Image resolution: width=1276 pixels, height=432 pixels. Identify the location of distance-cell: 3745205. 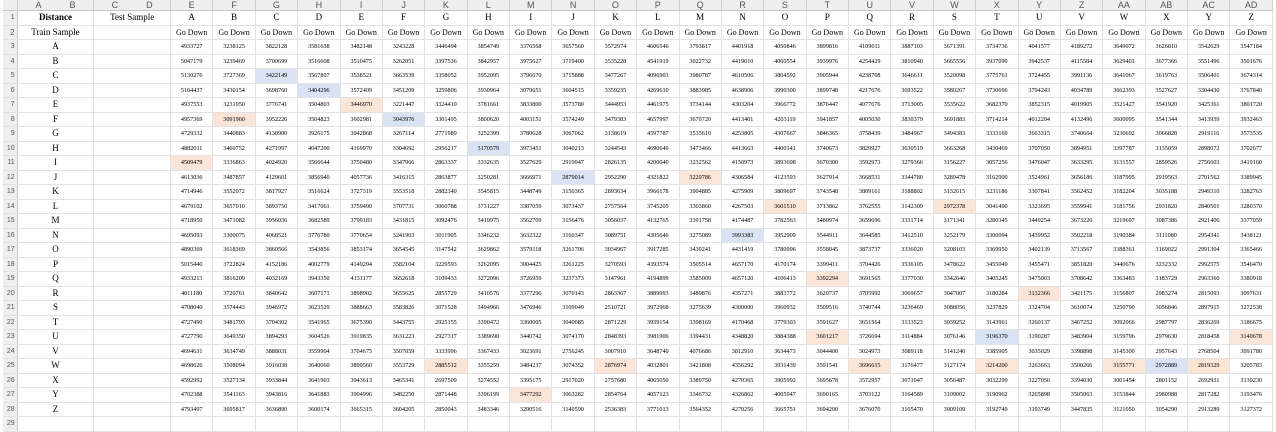
(658, 206).